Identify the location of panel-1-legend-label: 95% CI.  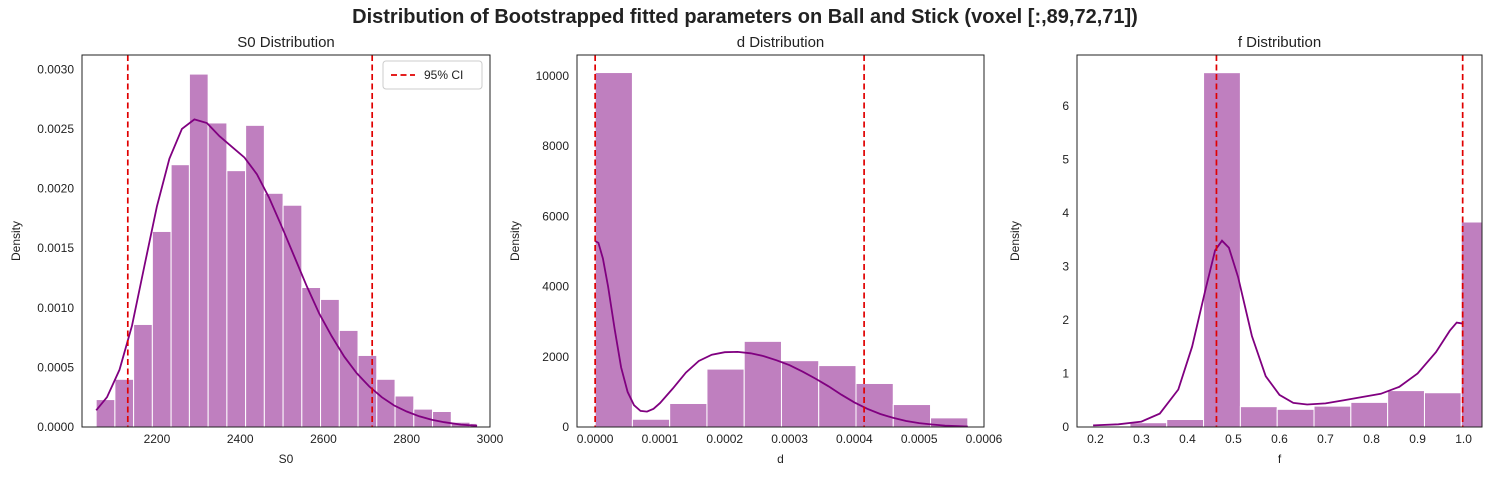
(443, 75).